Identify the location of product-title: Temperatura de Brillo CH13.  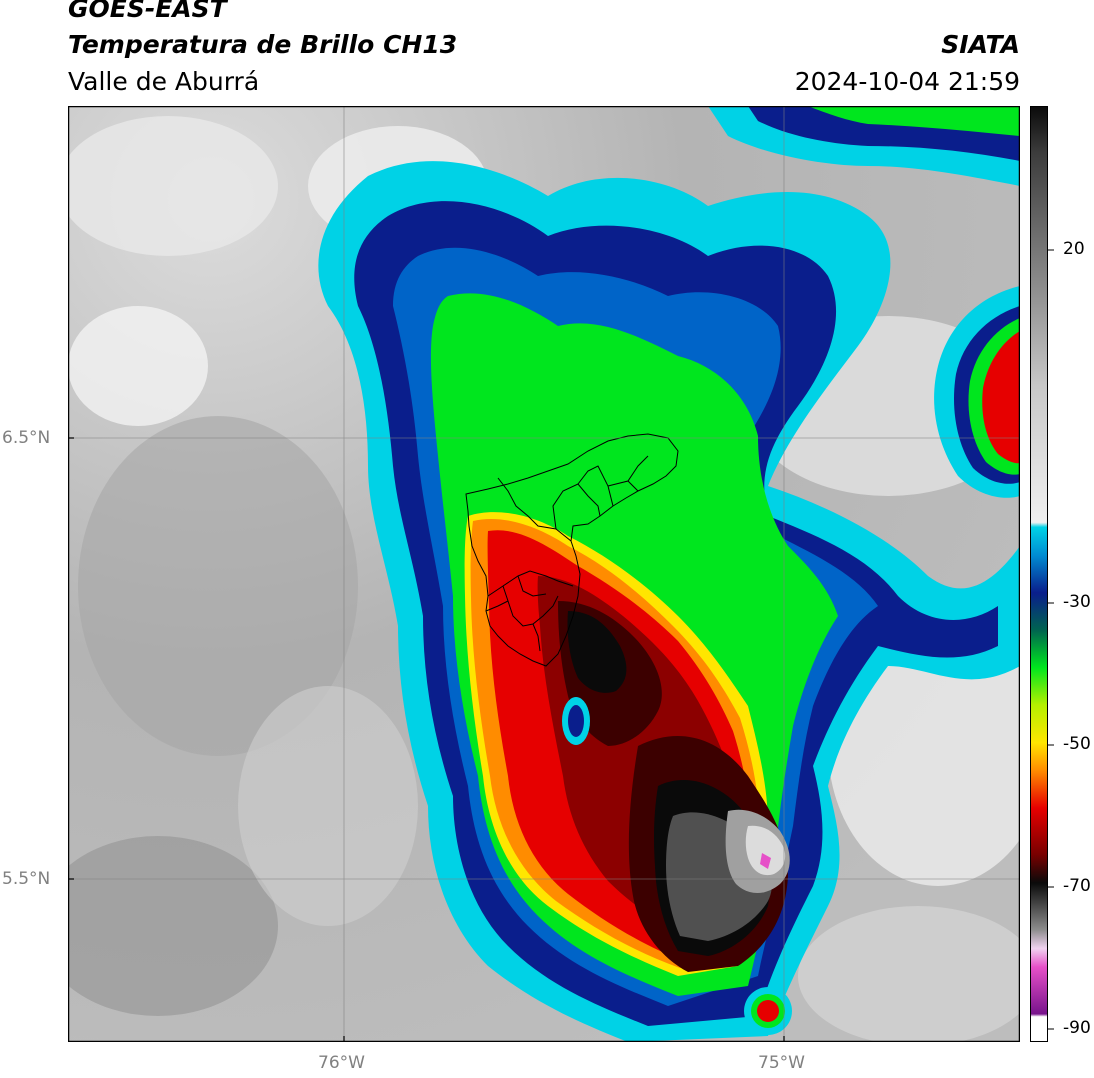
(263, 44).